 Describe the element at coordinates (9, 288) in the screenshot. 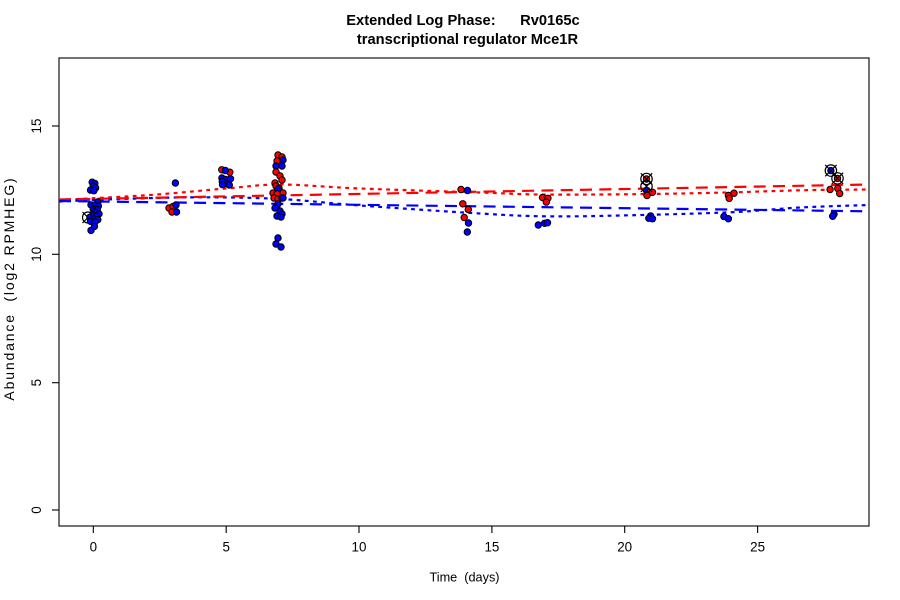

I see `svg-text: Abundance (log2 RPMHEG)` at that location.